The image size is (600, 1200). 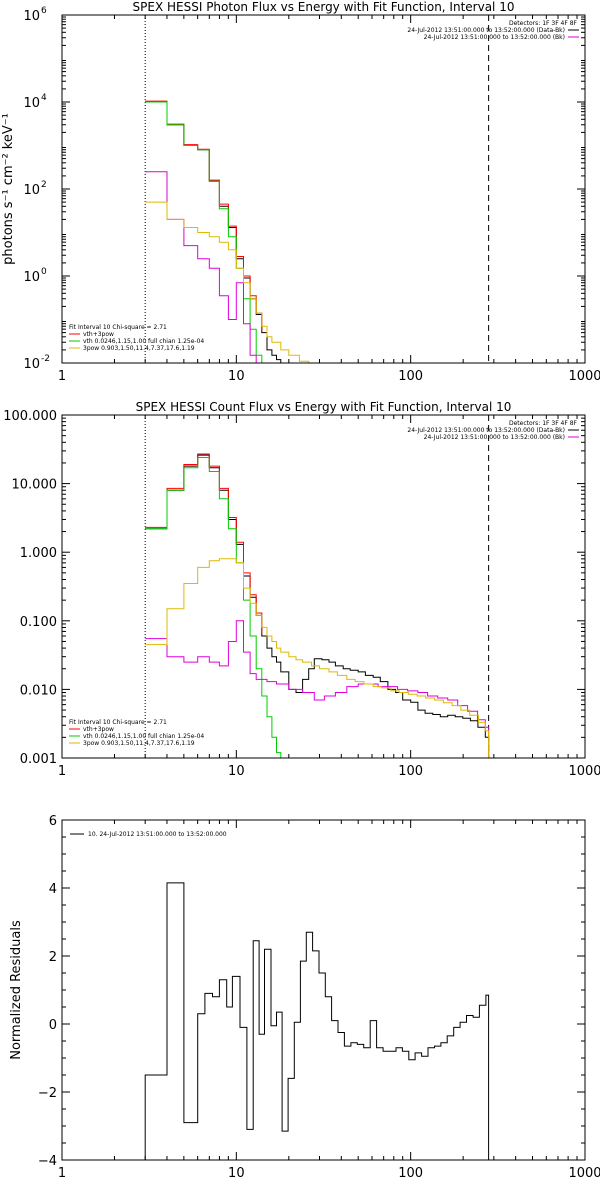 I want to click on y-tick-exponent: 2, so click(x=44, y=185).